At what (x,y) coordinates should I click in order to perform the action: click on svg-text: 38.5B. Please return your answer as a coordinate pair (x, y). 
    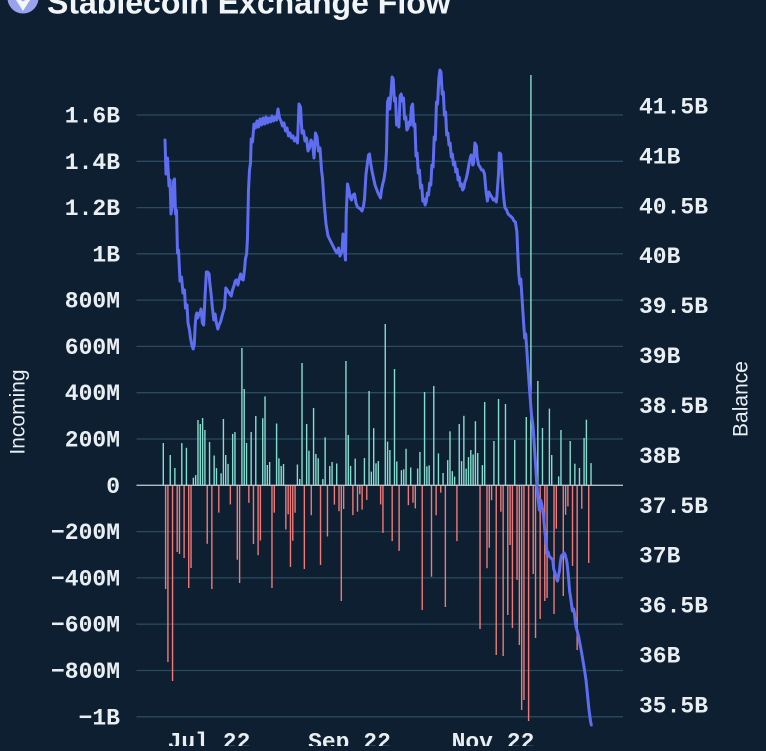
    Looking at the image, I should click on (673, 407).